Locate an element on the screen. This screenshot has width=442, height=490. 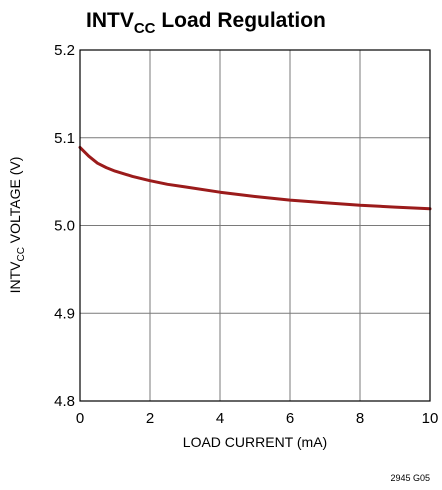
y-tick-label: 4.9 is located at coordinates (64, 313).